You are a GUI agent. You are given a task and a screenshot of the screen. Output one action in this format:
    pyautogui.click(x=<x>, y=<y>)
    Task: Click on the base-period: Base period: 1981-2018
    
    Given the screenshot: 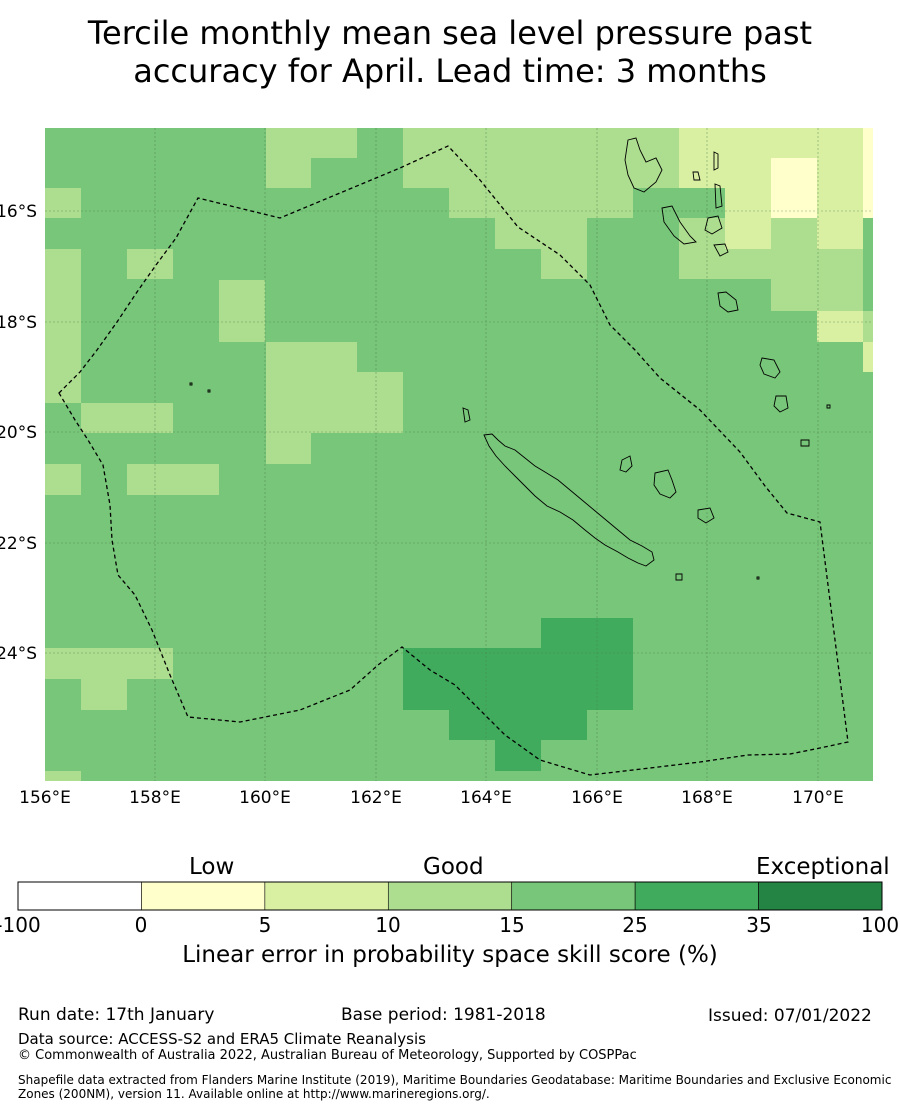 What is the action you would take?
    pyautogui.click(x=443, y=1015)
    